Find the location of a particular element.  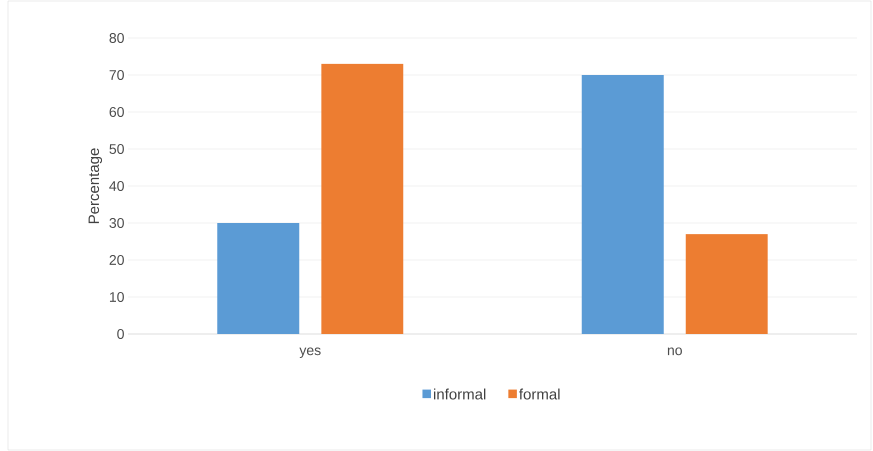

y-tick-label: 80 is located at coordinates (117, 38).